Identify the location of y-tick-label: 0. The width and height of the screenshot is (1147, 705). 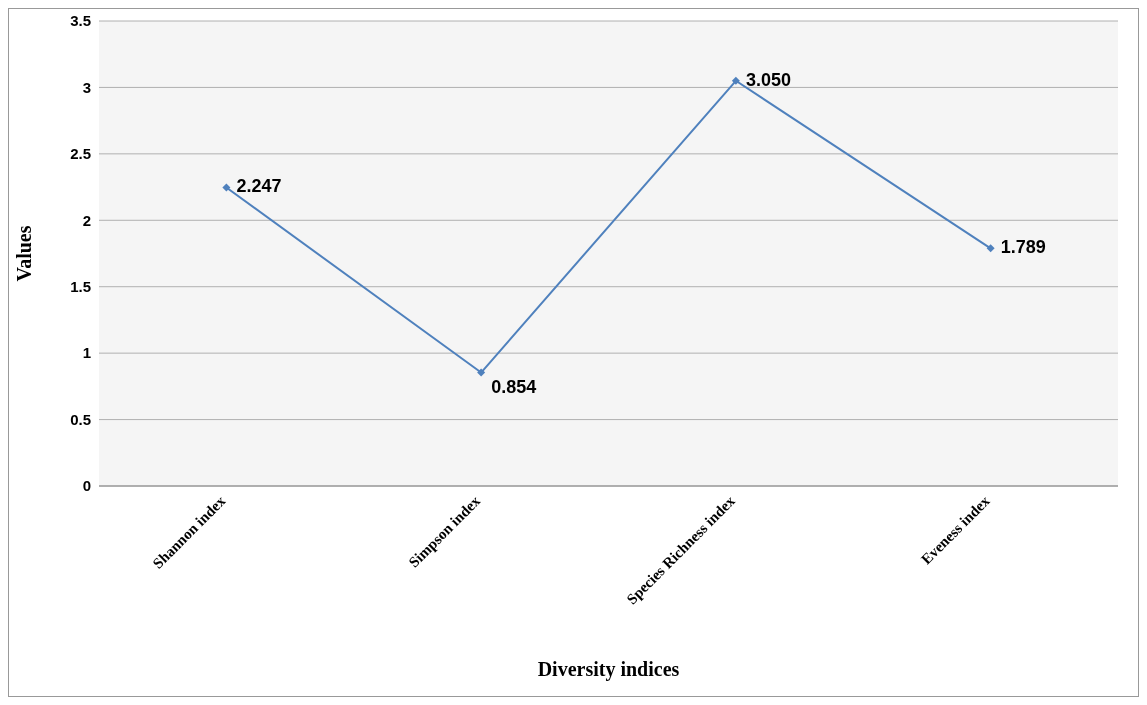
(86, 486).